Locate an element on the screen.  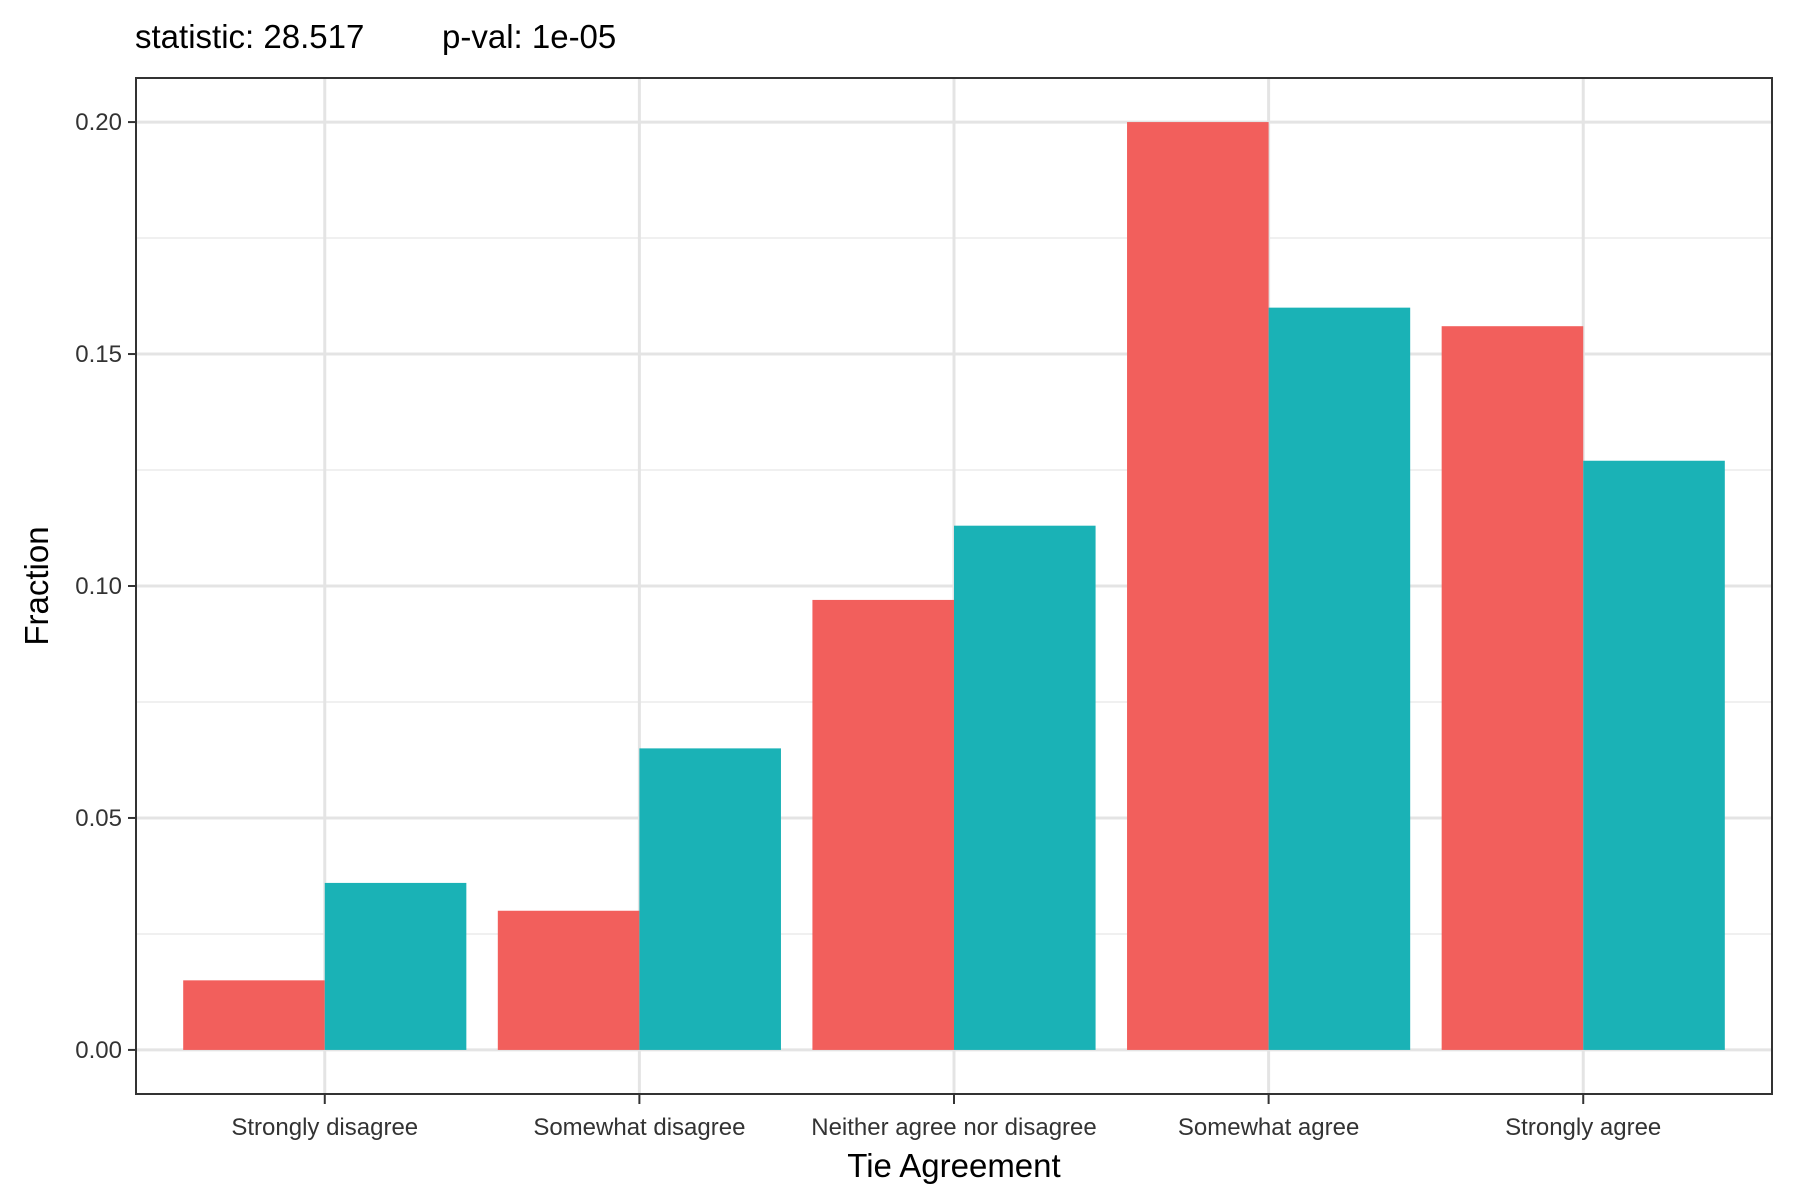
y-tick-label: 0.20 is located at coordinates (98, 122).